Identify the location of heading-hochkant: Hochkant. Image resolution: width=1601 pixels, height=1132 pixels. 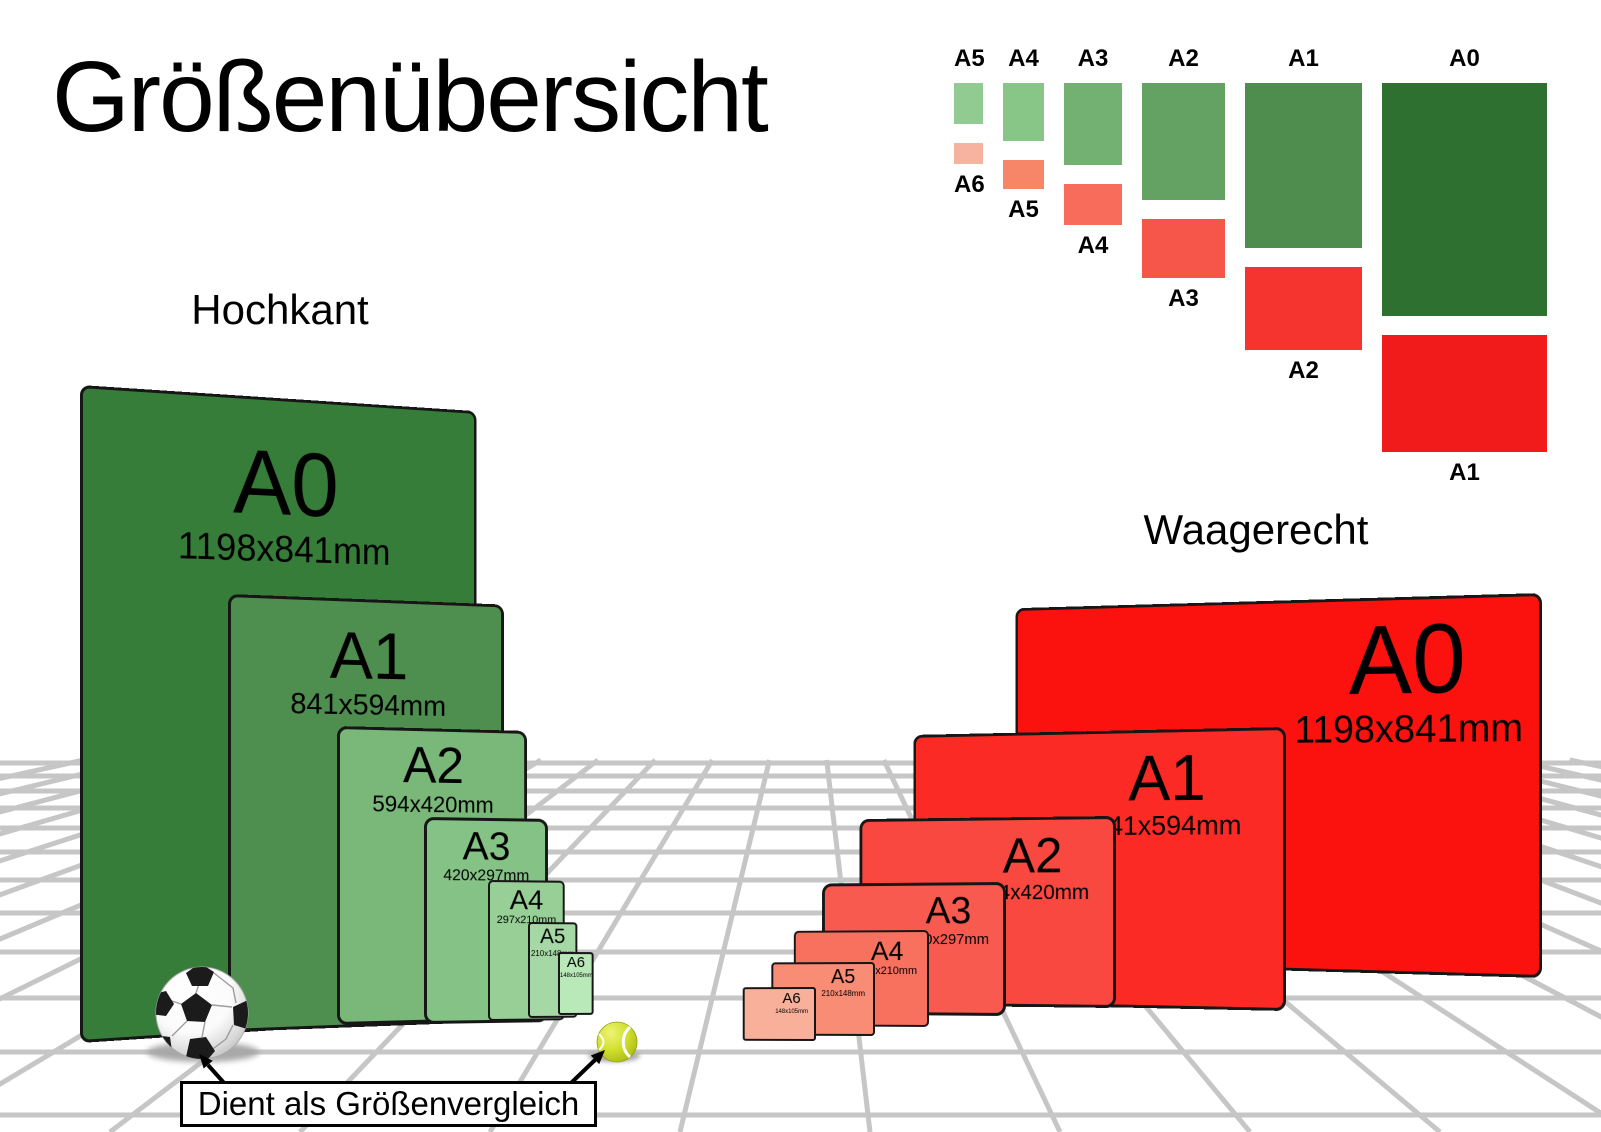
(280, 309).